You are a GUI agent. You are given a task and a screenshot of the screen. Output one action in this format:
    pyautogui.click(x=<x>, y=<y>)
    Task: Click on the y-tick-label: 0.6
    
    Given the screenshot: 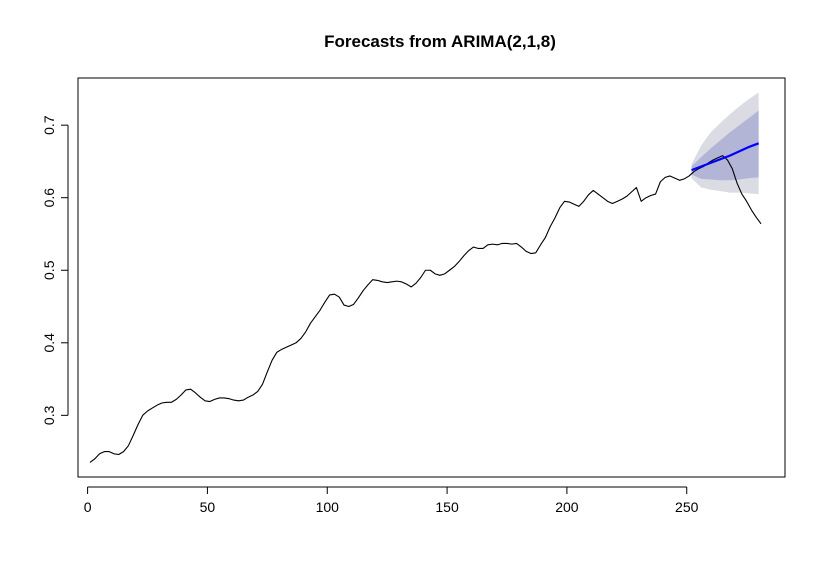 What is the action you would take?
    pyautogui.click(x=49, y=198)
    